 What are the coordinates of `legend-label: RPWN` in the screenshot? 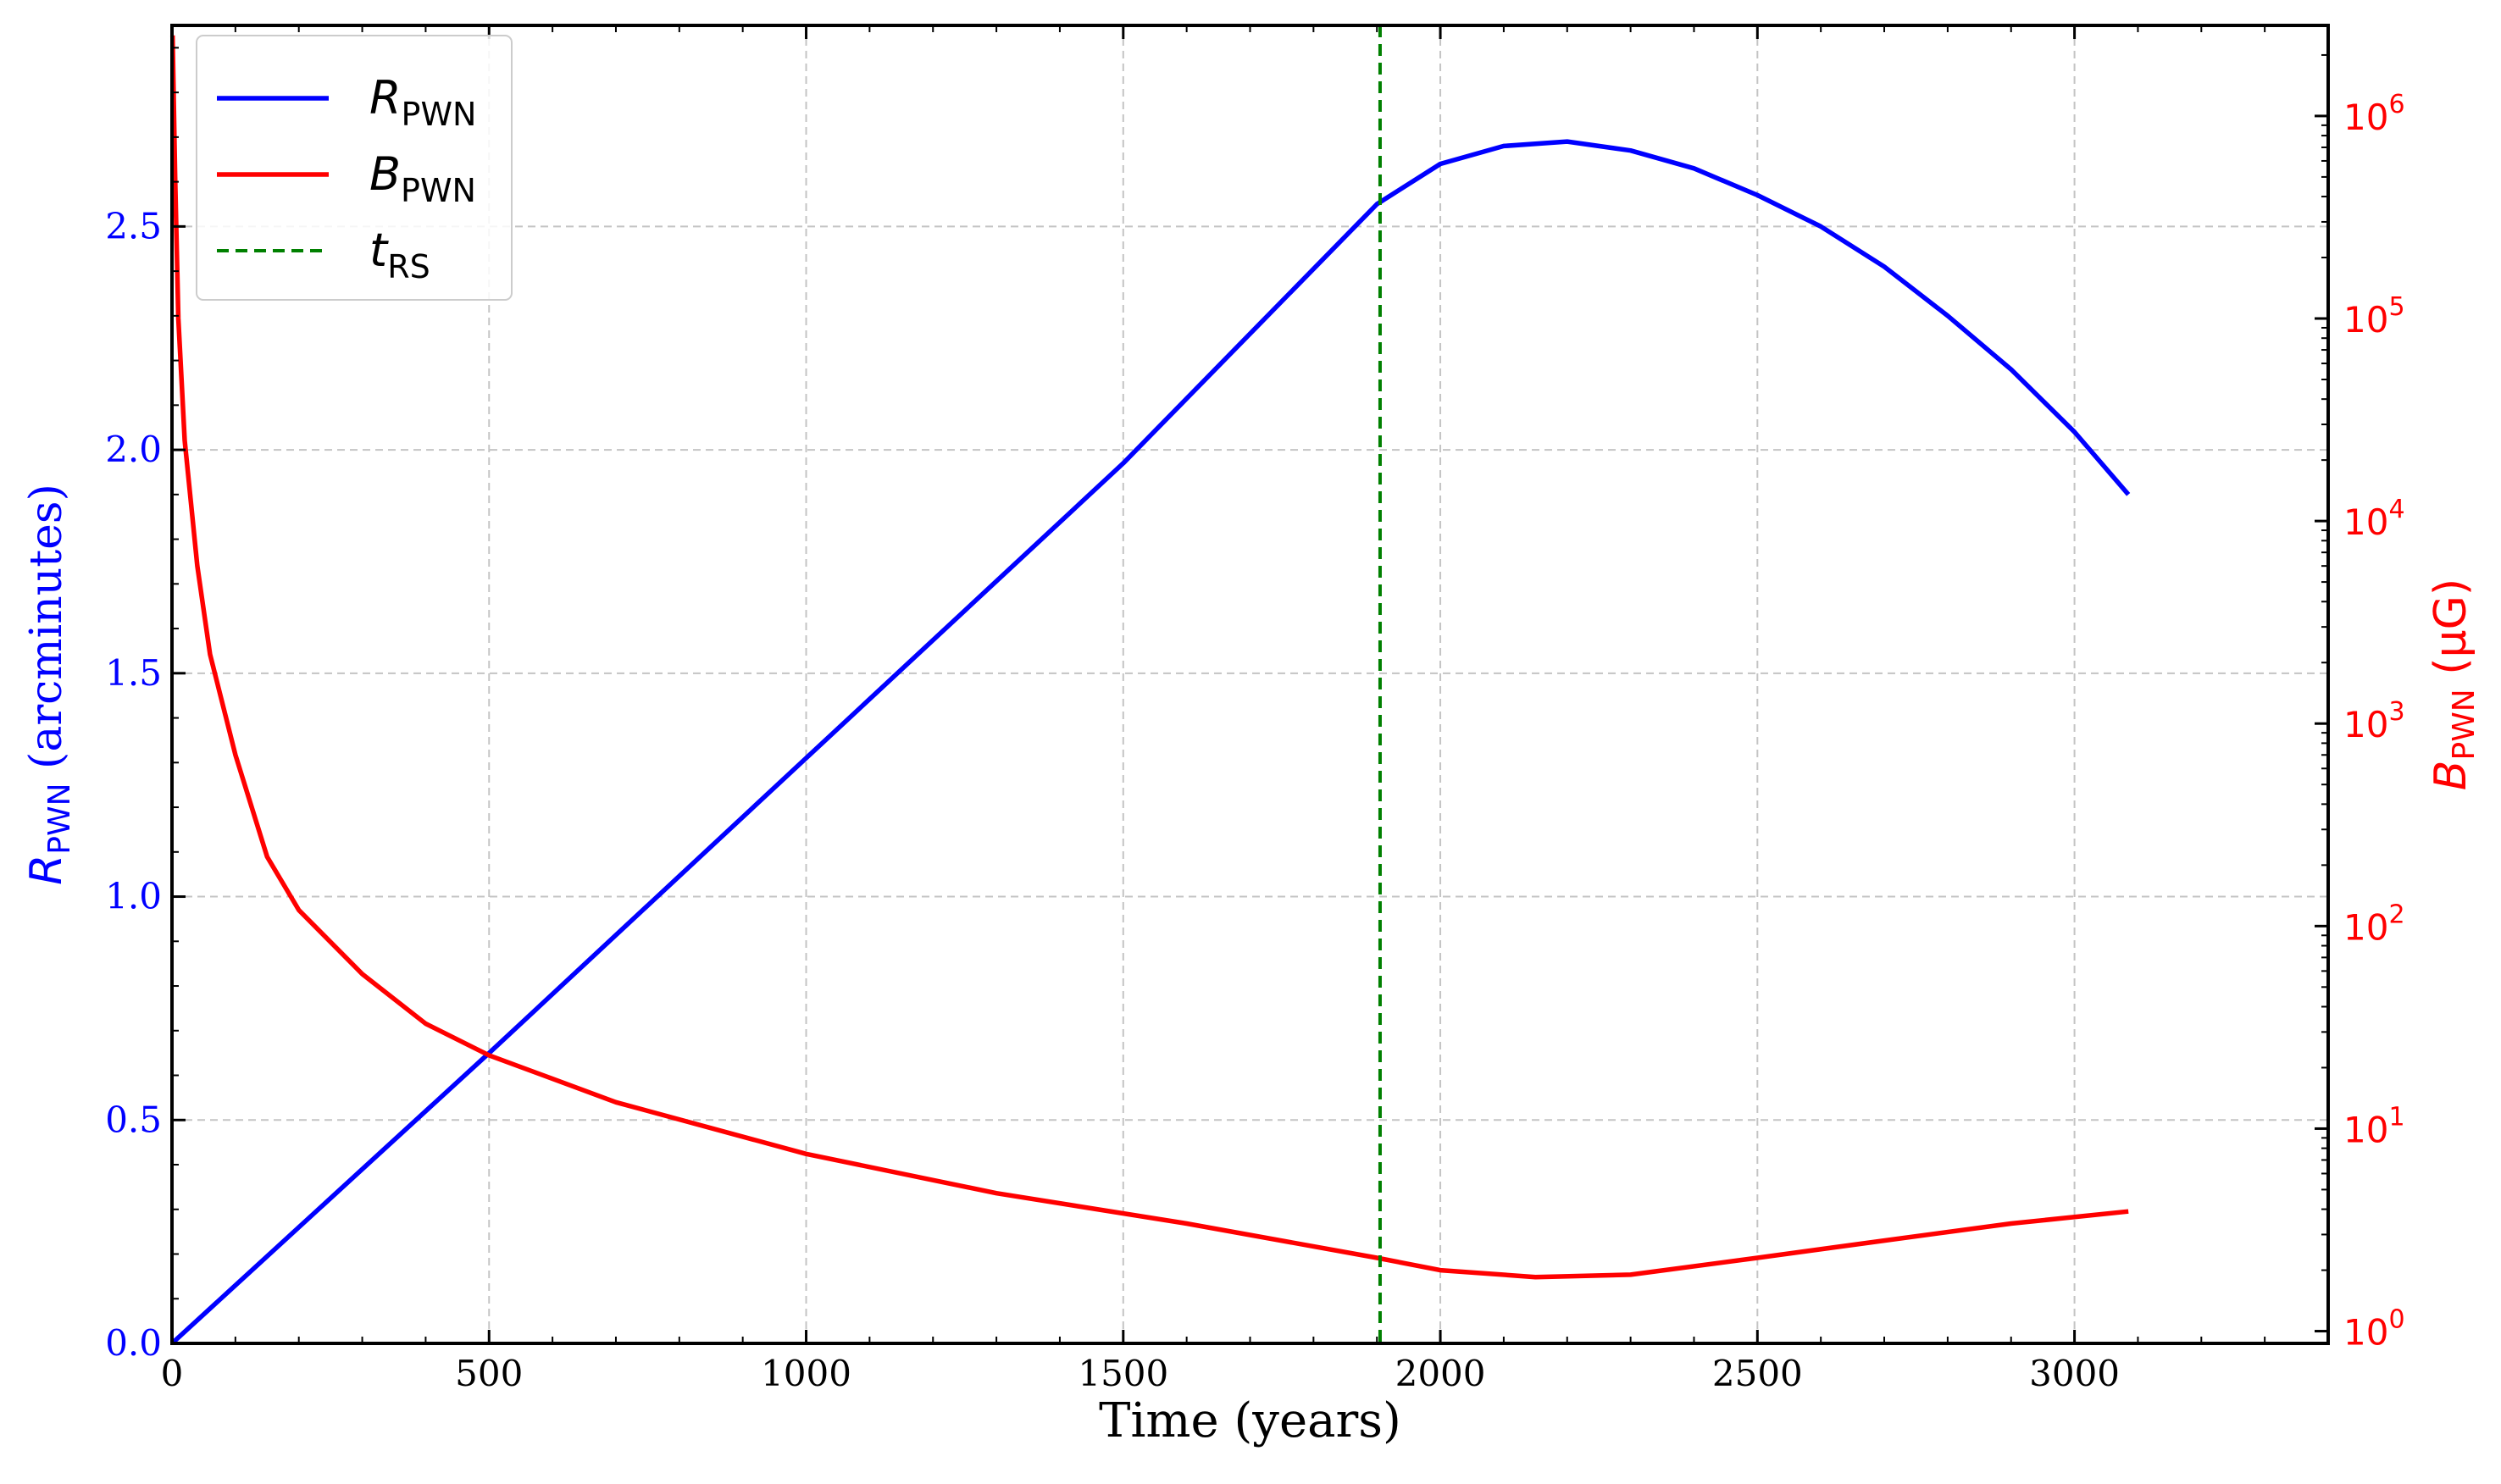 It's located at (422, 102).